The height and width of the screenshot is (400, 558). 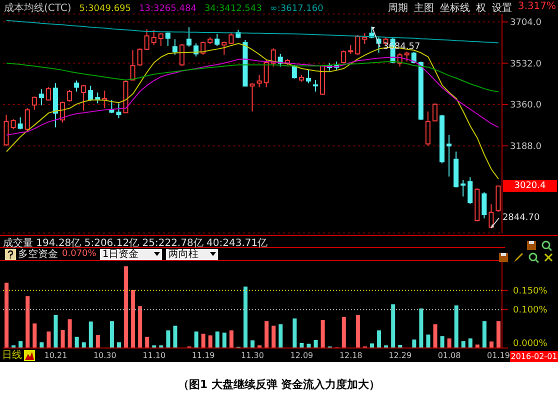 What do you see at coordinates (104, 355) in the screenshot?
I see `x-tick-label: 10.30` at bounding box center [104, 355].